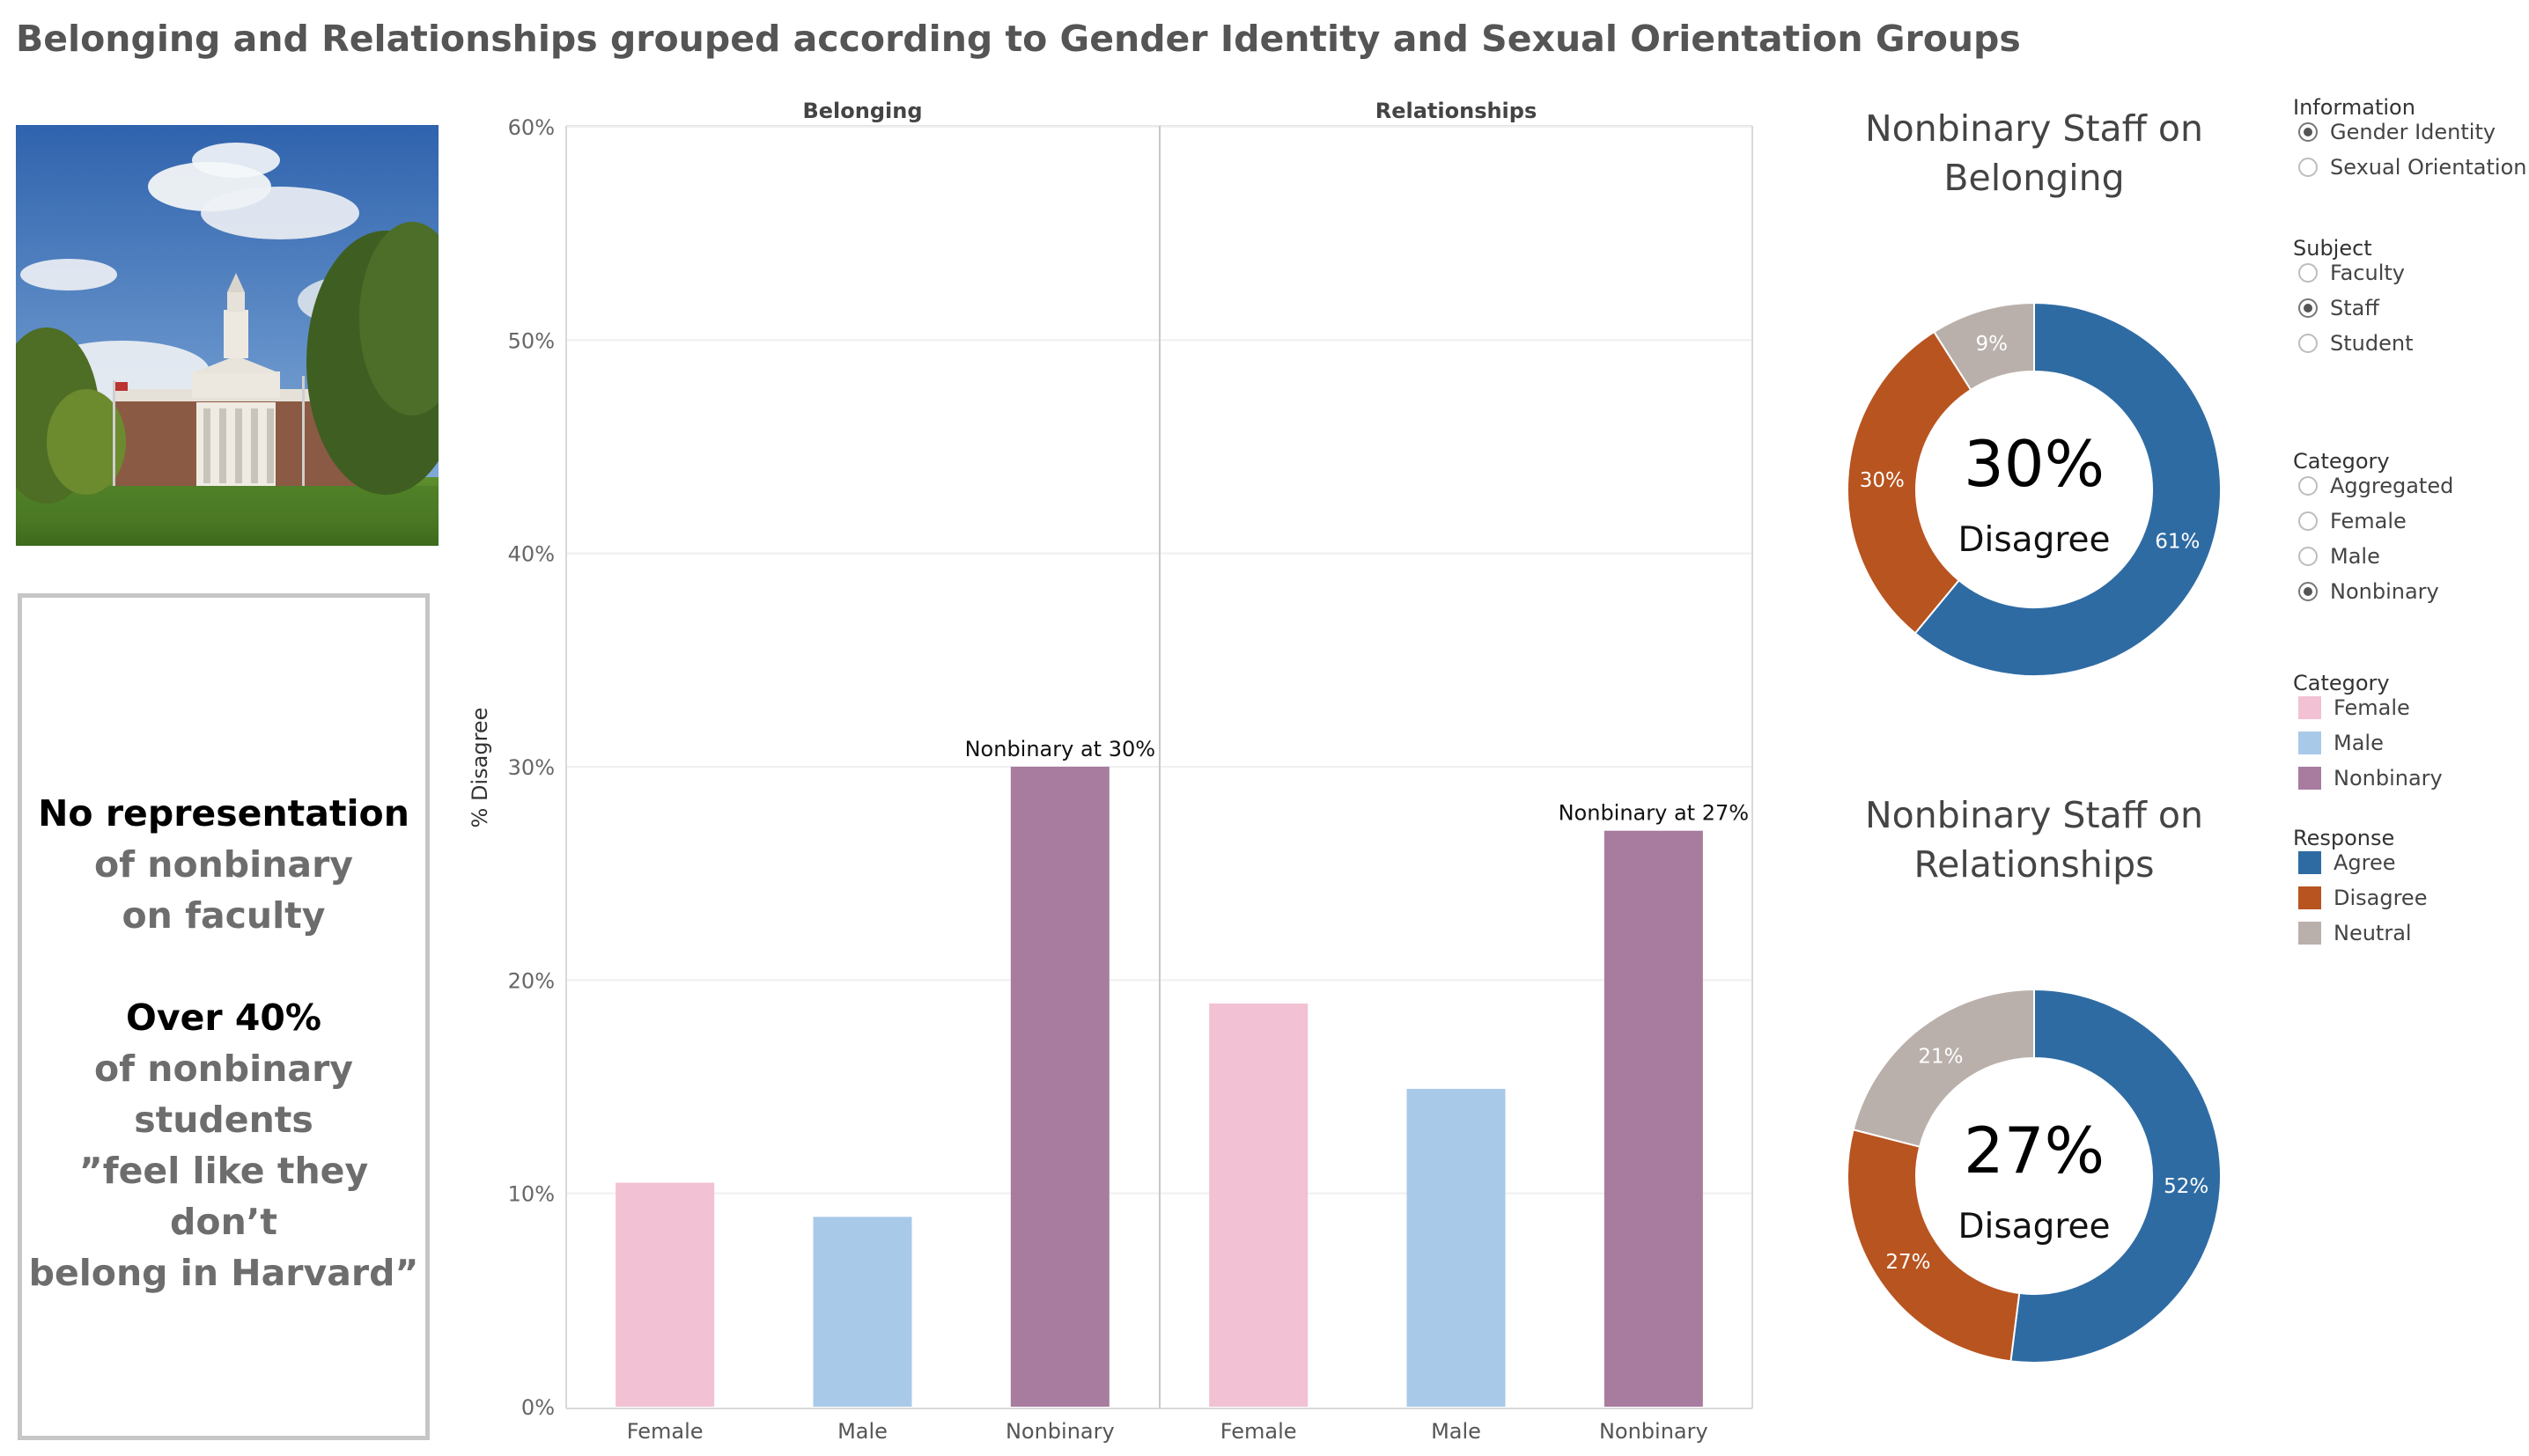 This screenshot has width=2529, height=1456. I want to click on legend-label: Disagree, so click(2381, 898).